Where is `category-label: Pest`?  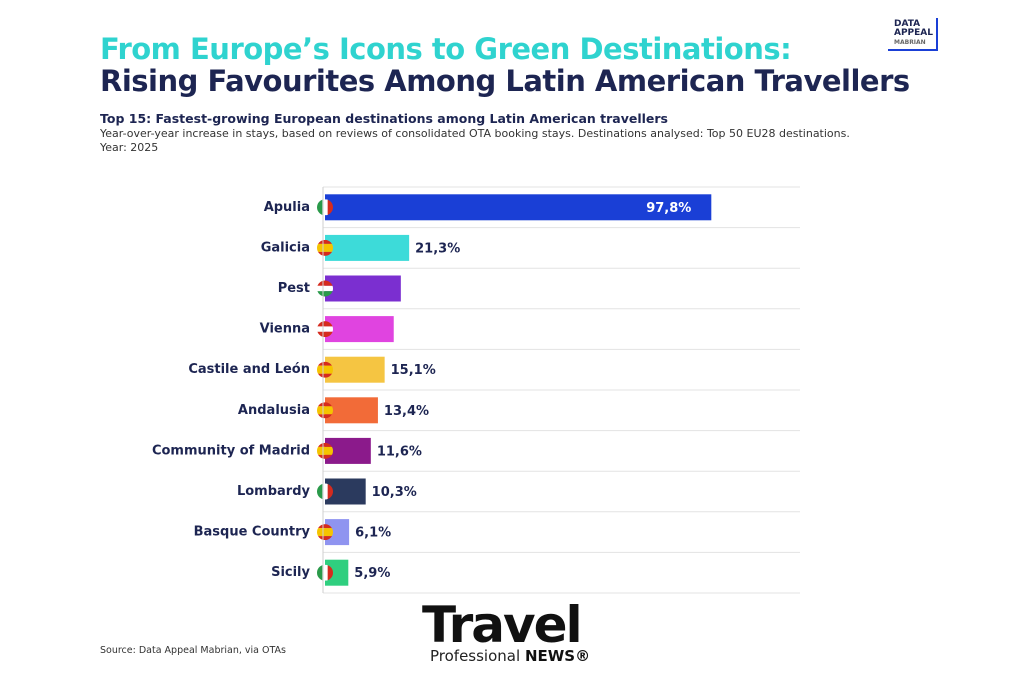
category-label: Pest is located at coordinates (294, 288).